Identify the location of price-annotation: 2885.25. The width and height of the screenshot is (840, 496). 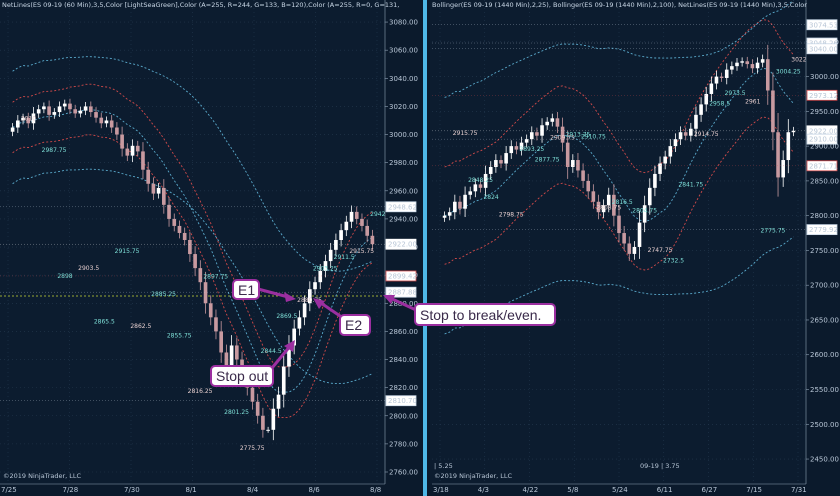
(163, 294).